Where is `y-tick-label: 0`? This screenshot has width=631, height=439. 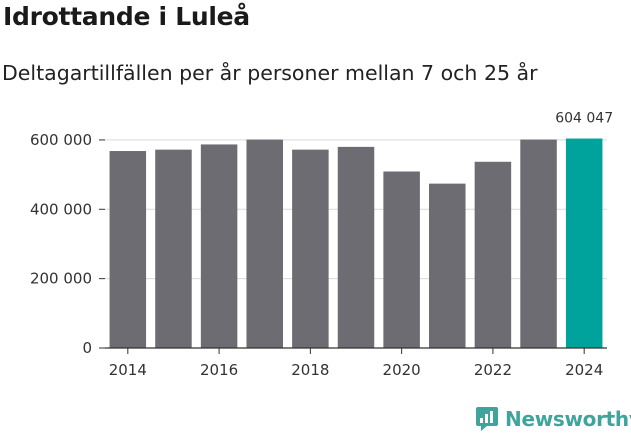
y-tick-label: 0 is located at coordinates (87, 348).